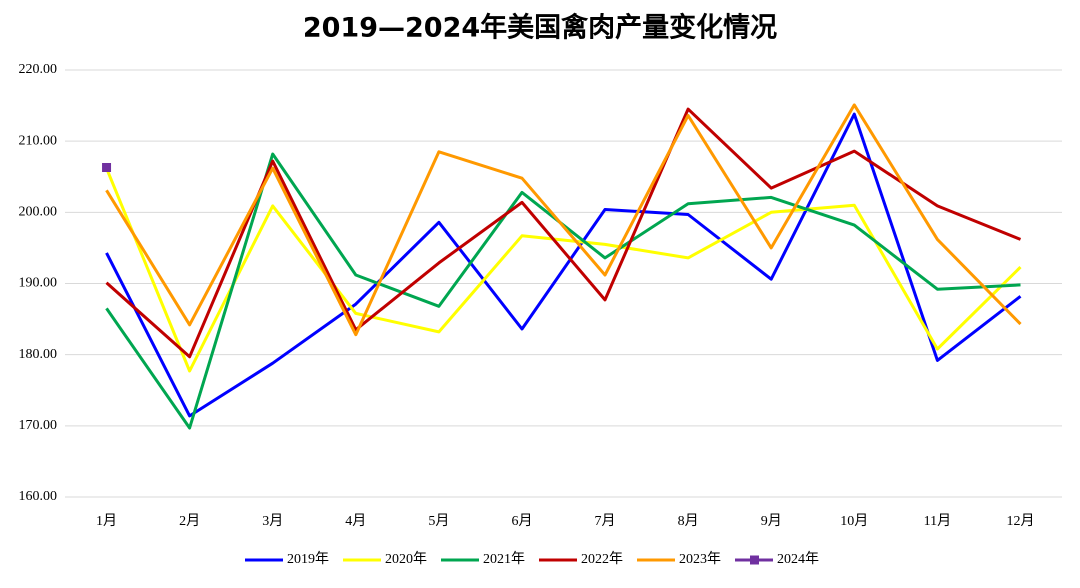 The height and width of the screenshot is (588, 1080). I want to click on legend-marker, so click(754, 560).